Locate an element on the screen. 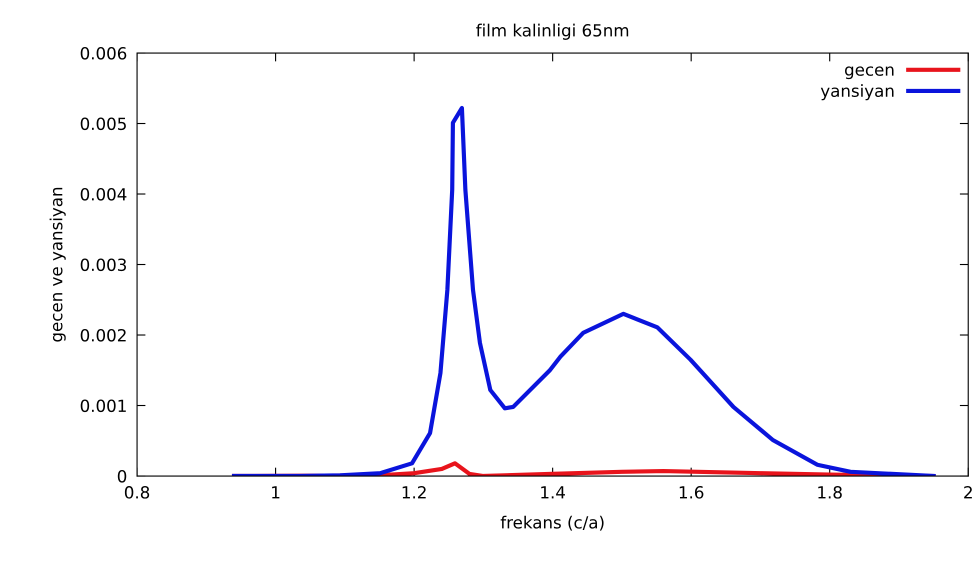 The image size is (979, 561). y-tick-label: 0.004 is located at coordinates (103, 194).